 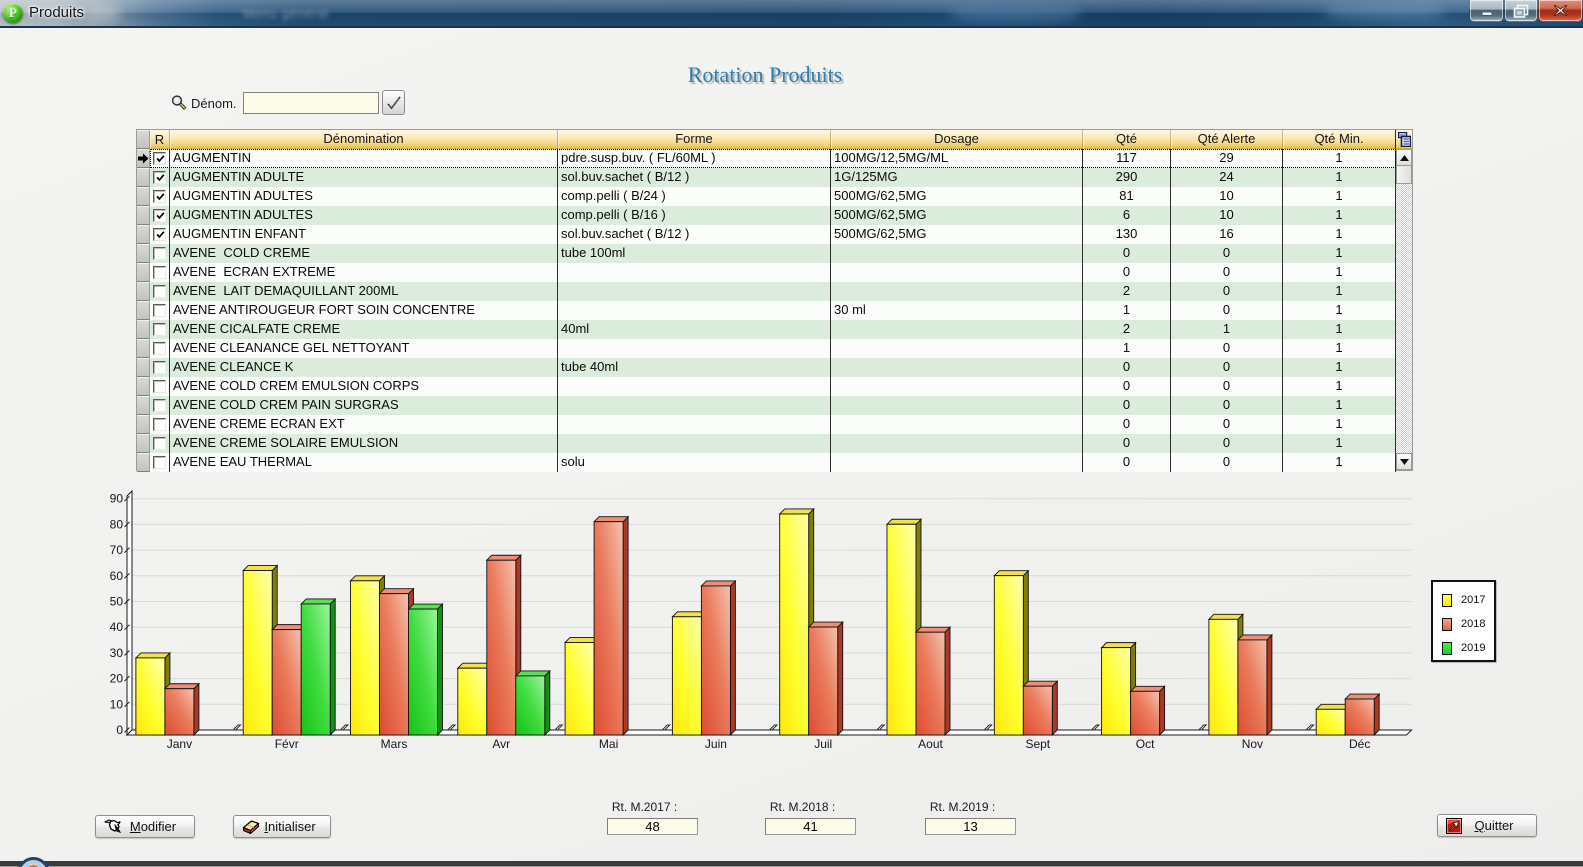 I want to click on cell-denomination: AVENE COLD CREME, so click(x=364, y=253).